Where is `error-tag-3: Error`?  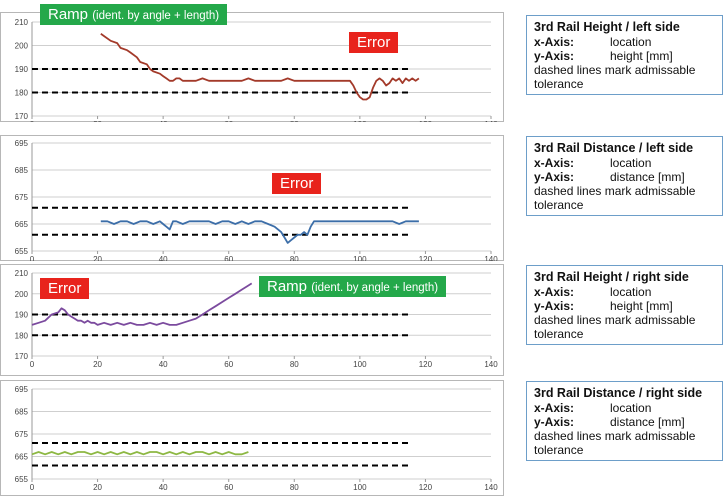
error-tag-3: Error is located at coordinates (65, 288).